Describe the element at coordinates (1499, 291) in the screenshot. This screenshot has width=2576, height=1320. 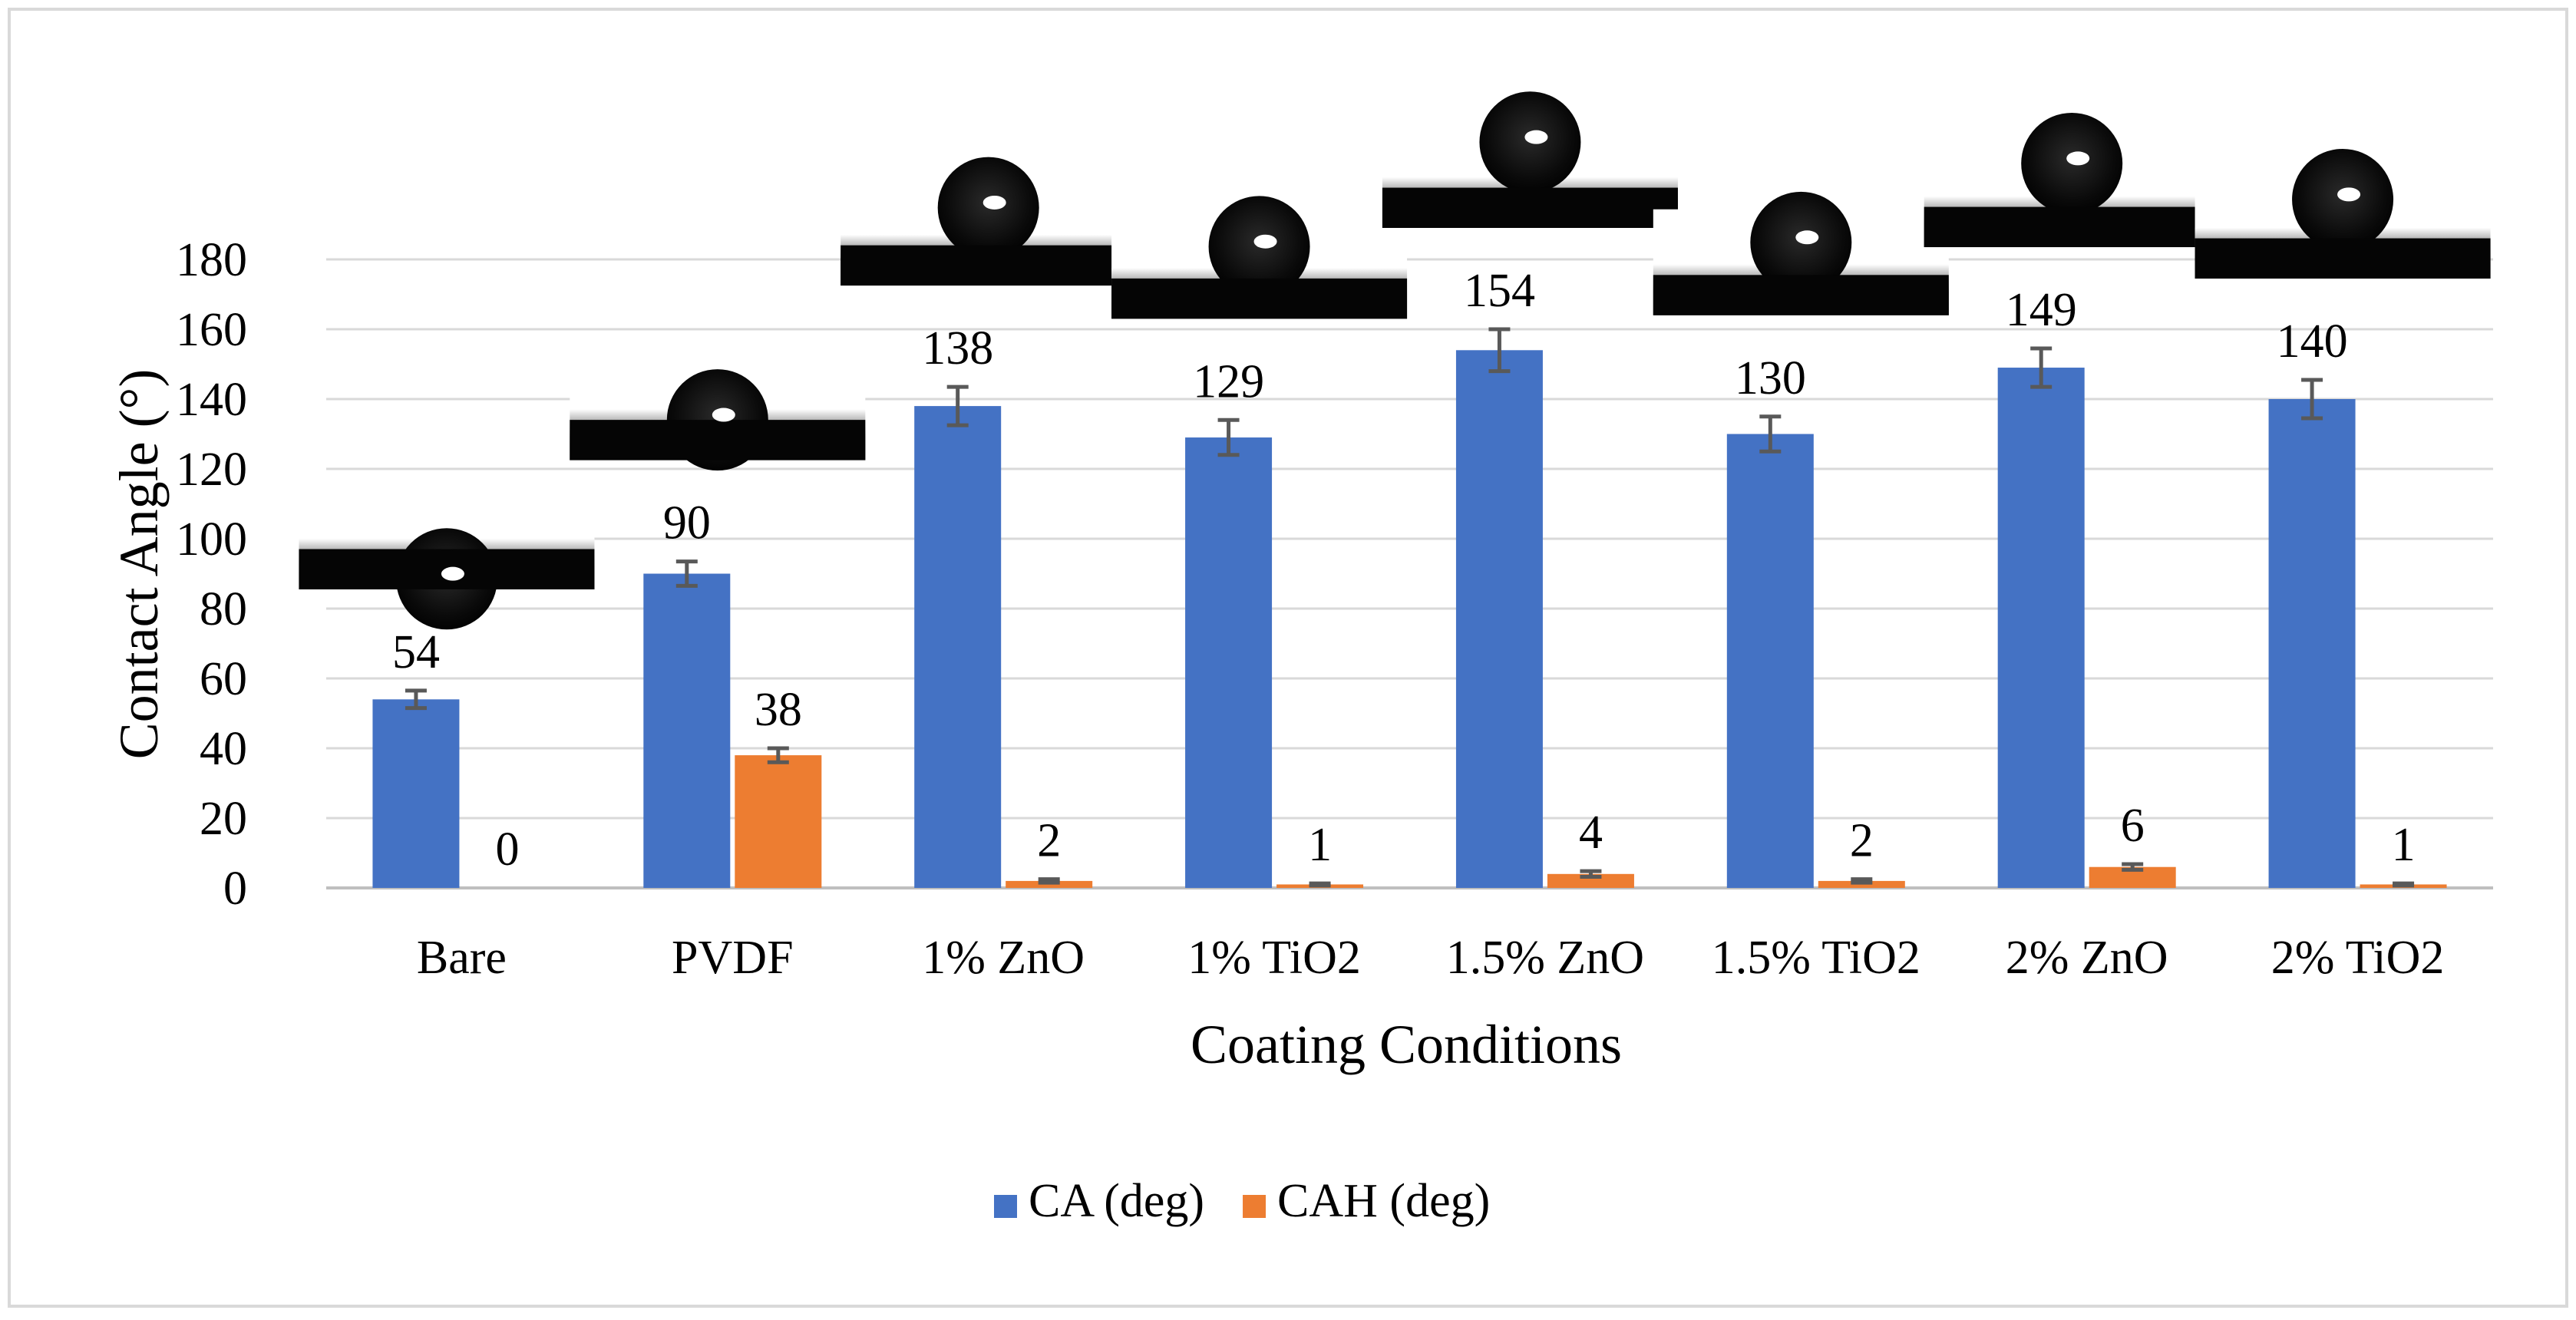
I see `ca-data-label: 154` at that location.